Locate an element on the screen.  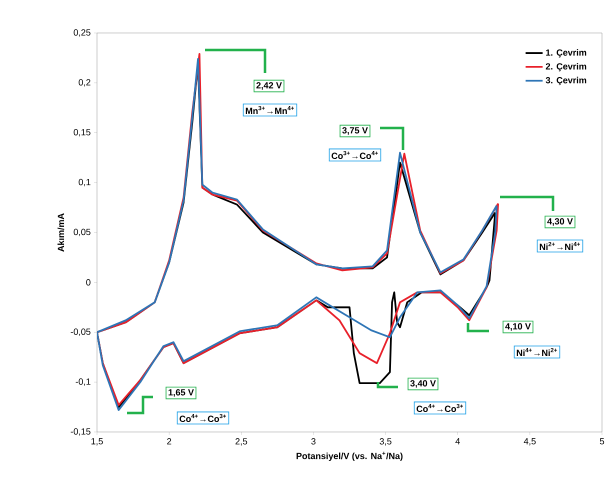
legend-label: 1. Çevrim is located at coordinates (566, 53).